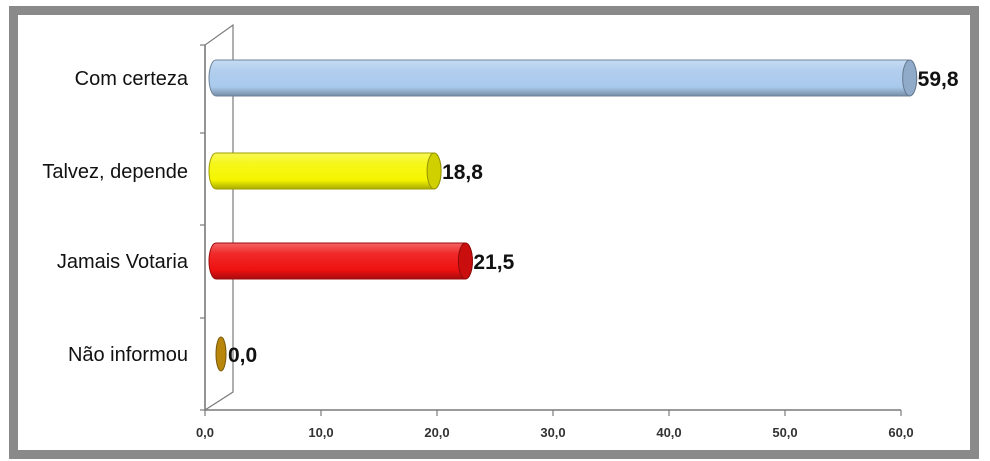 This screenshot has height=461, width=990. Describe the element at coordinates (668, 432) in the screenshot. I see `x-tick-label: 40,0` at that location.